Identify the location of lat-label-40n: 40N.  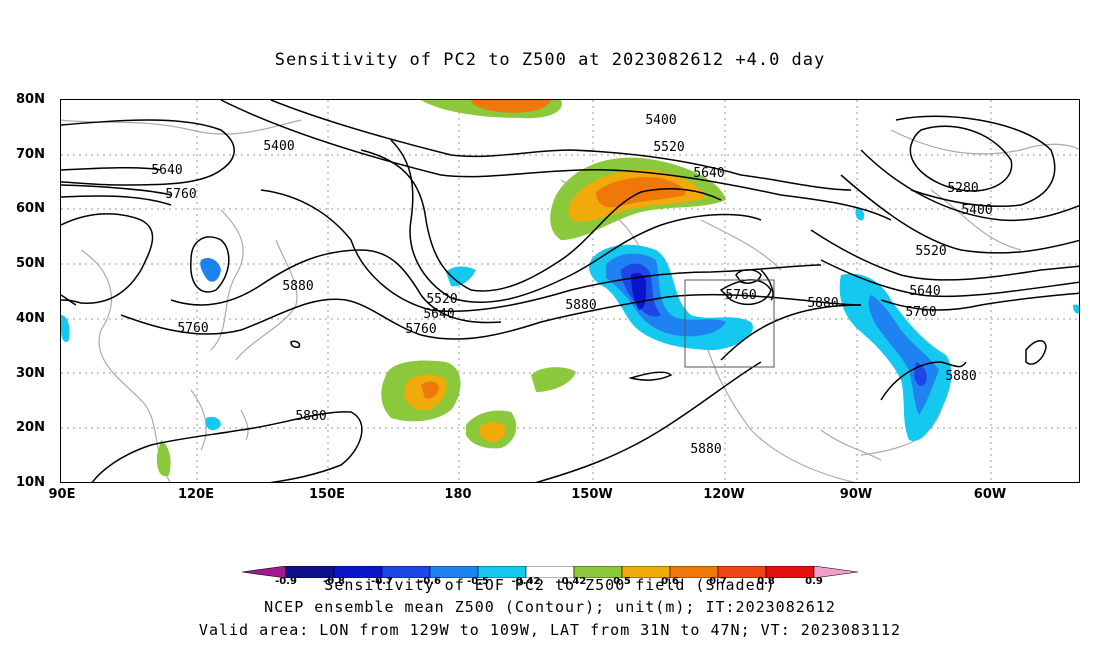
(30, 318).